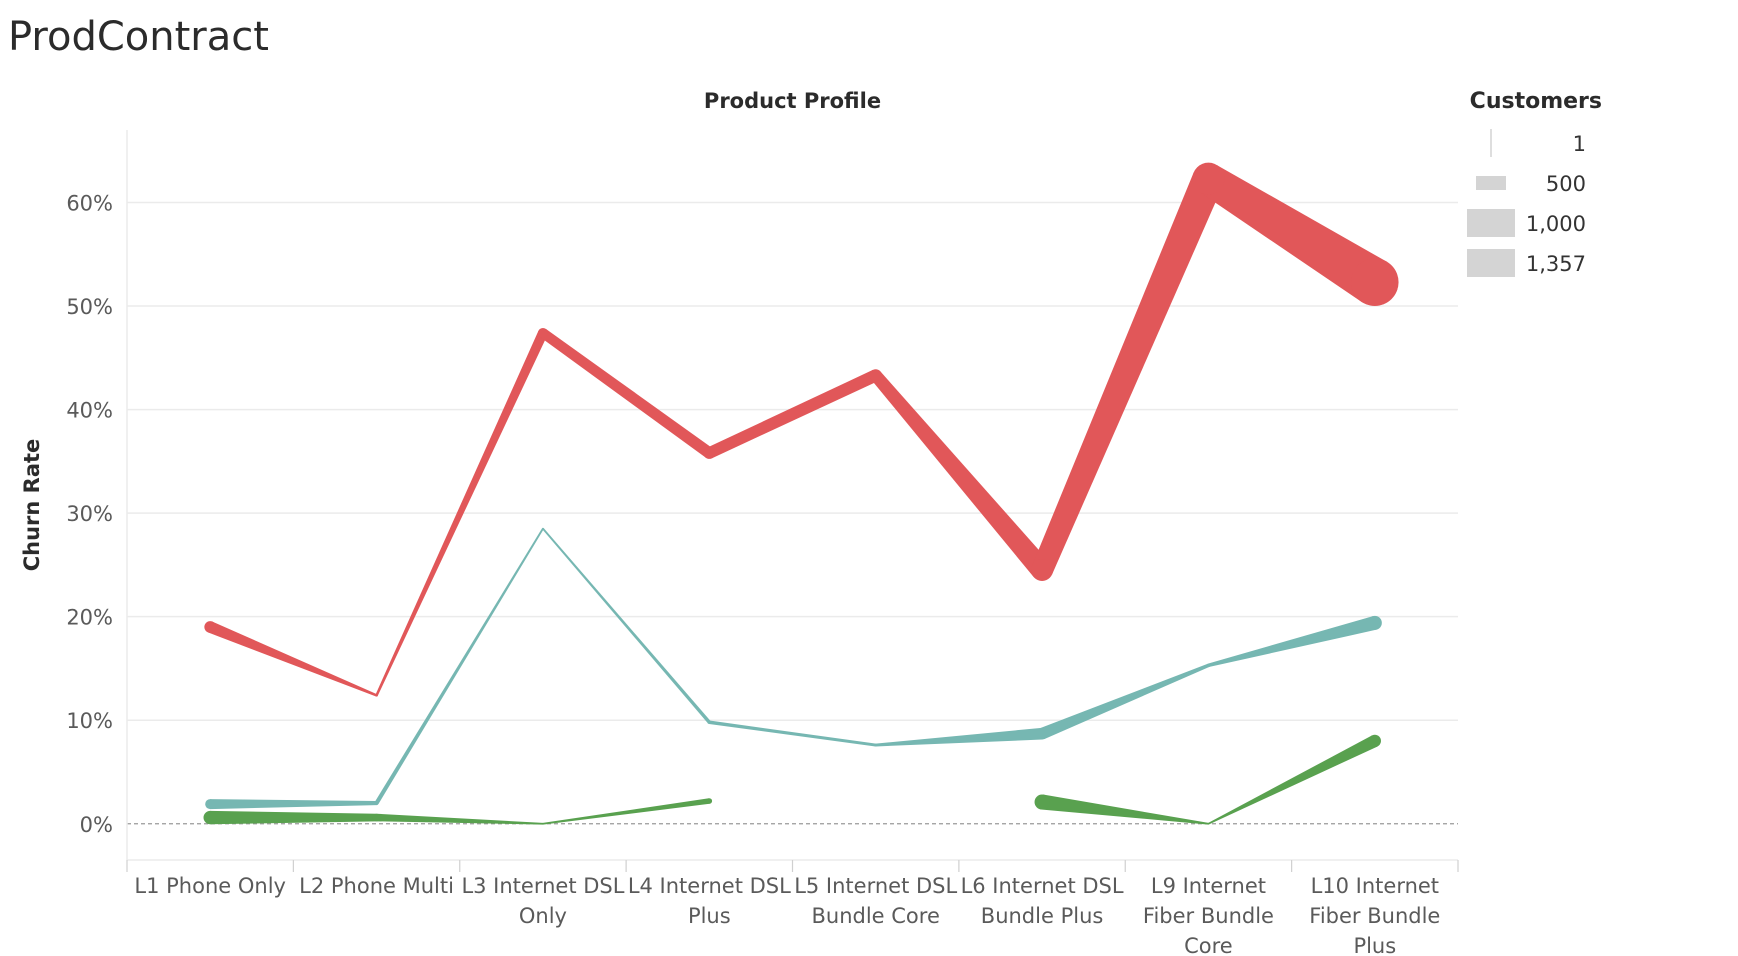 The image size is (1738, 956). Describe the element at coordinates (1566, 184) in the screenshot. I see `legend-entry-label: 500` at that location.